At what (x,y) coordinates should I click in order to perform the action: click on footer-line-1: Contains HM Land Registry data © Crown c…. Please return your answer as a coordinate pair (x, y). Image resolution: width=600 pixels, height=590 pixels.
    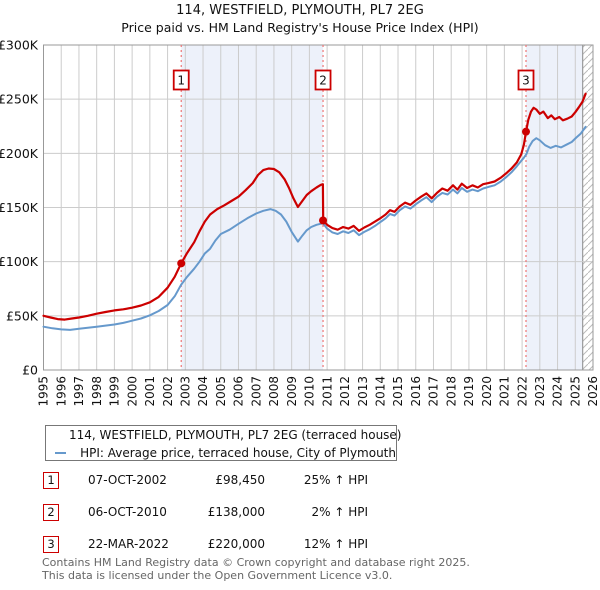
    Looking at the image, I should click on (256, 562).